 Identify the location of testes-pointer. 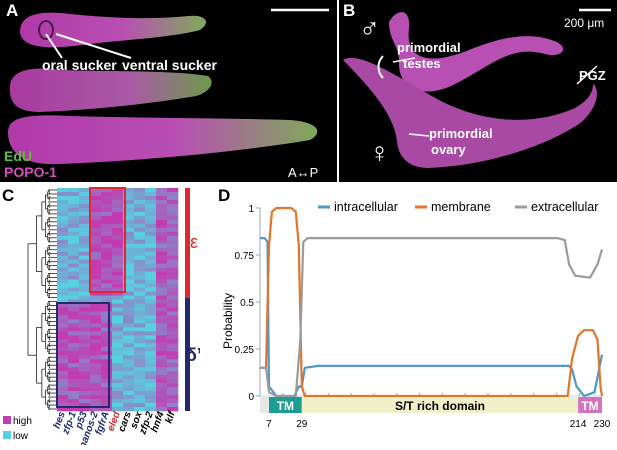
(404, 60).